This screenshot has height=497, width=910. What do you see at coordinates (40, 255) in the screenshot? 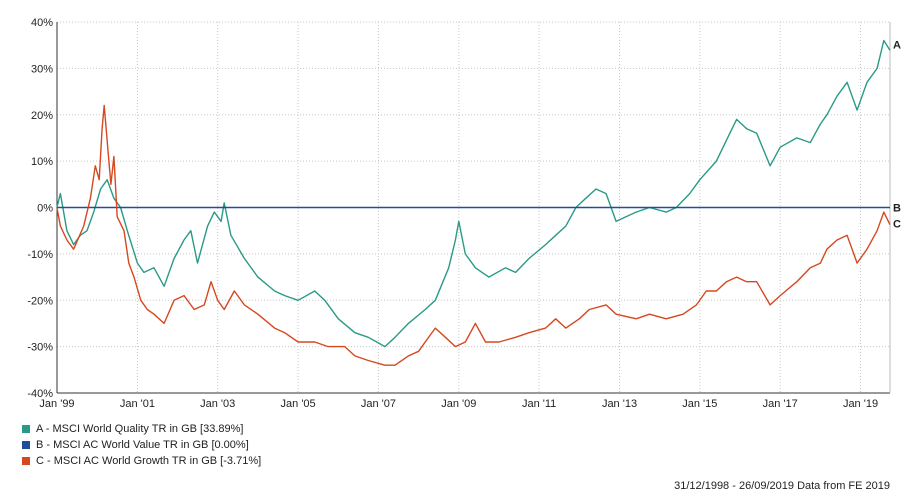
I see `y-tick-label: -10%` at bounding box center [40, 255].